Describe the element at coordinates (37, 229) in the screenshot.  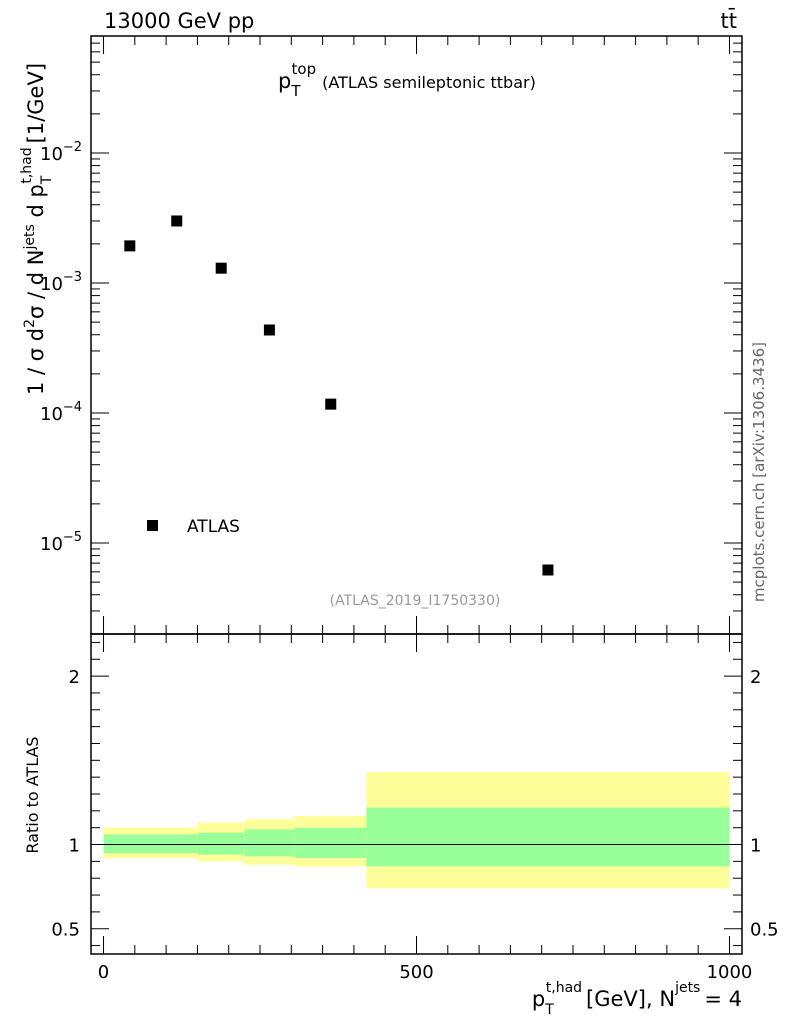
I see `main-y-axis-label: 1 / σ d2σ / d Njets d pTt,had[1/GeV]` at that location.